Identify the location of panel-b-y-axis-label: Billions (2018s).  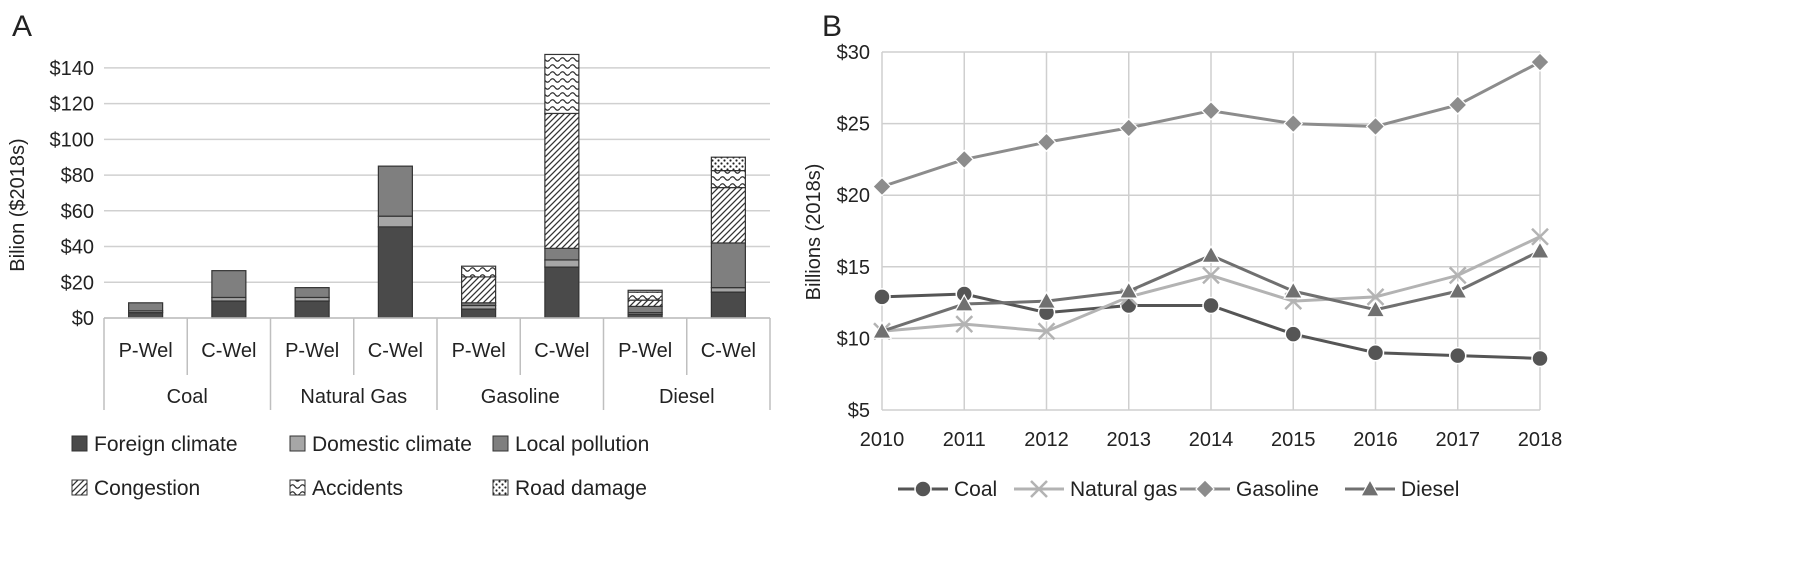
(814, 232).